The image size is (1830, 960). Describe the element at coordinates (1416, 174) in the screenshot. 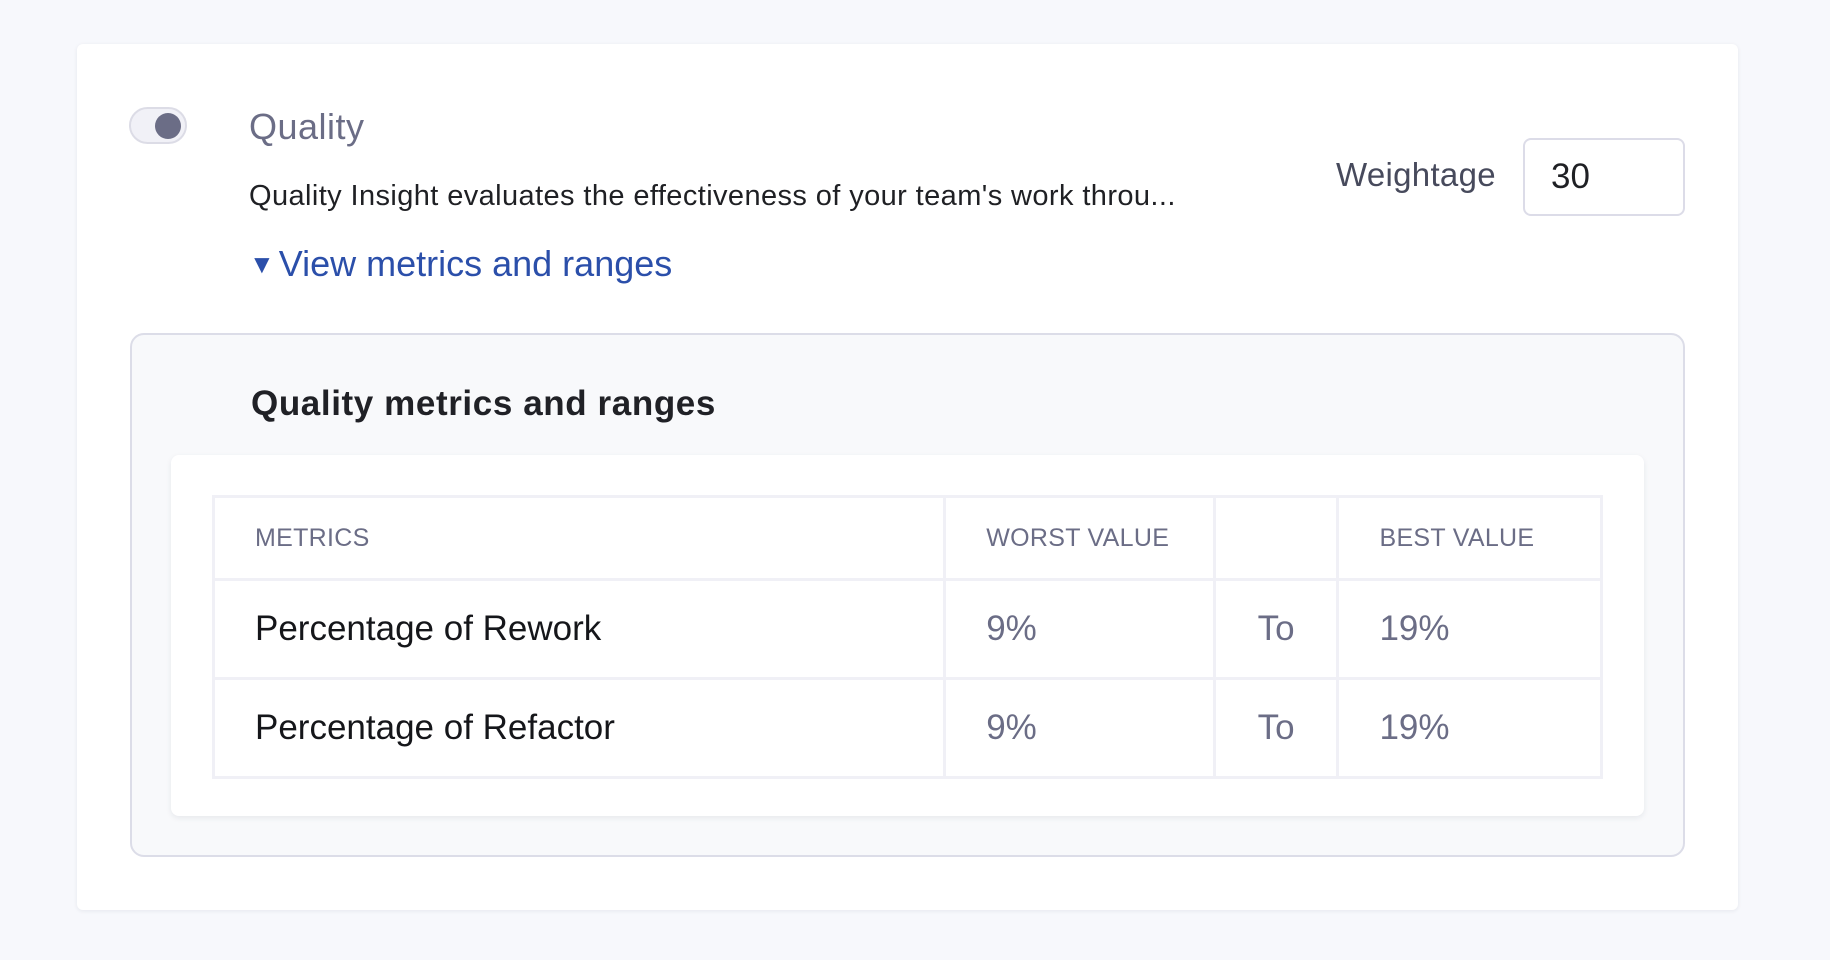

I see `weightage-label: Weightage` at that location.